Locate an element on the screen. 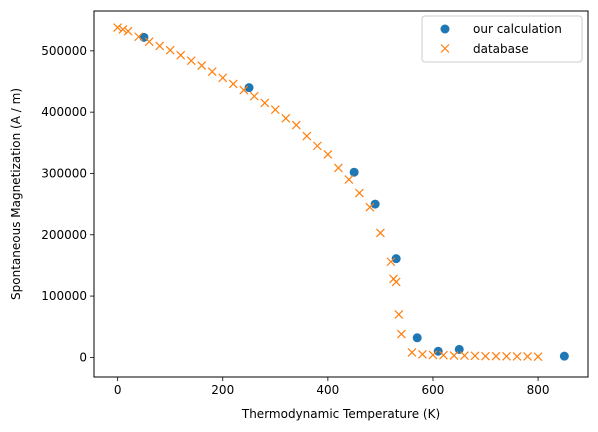  legend: our calculation database is located at coordinates (502, 39).